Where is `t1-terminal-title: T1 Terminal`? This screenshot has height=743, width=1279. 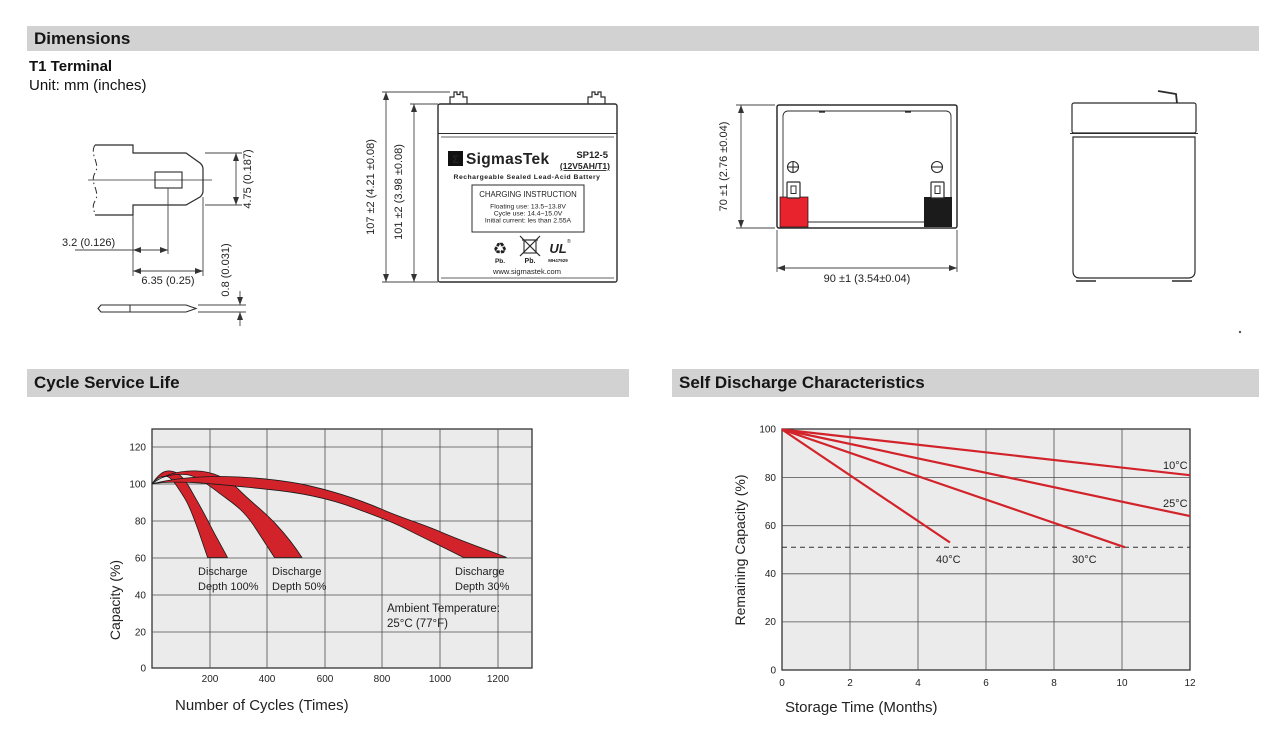 t1-terminal-title: T1 Terminal is located at coordinates (71, 66).